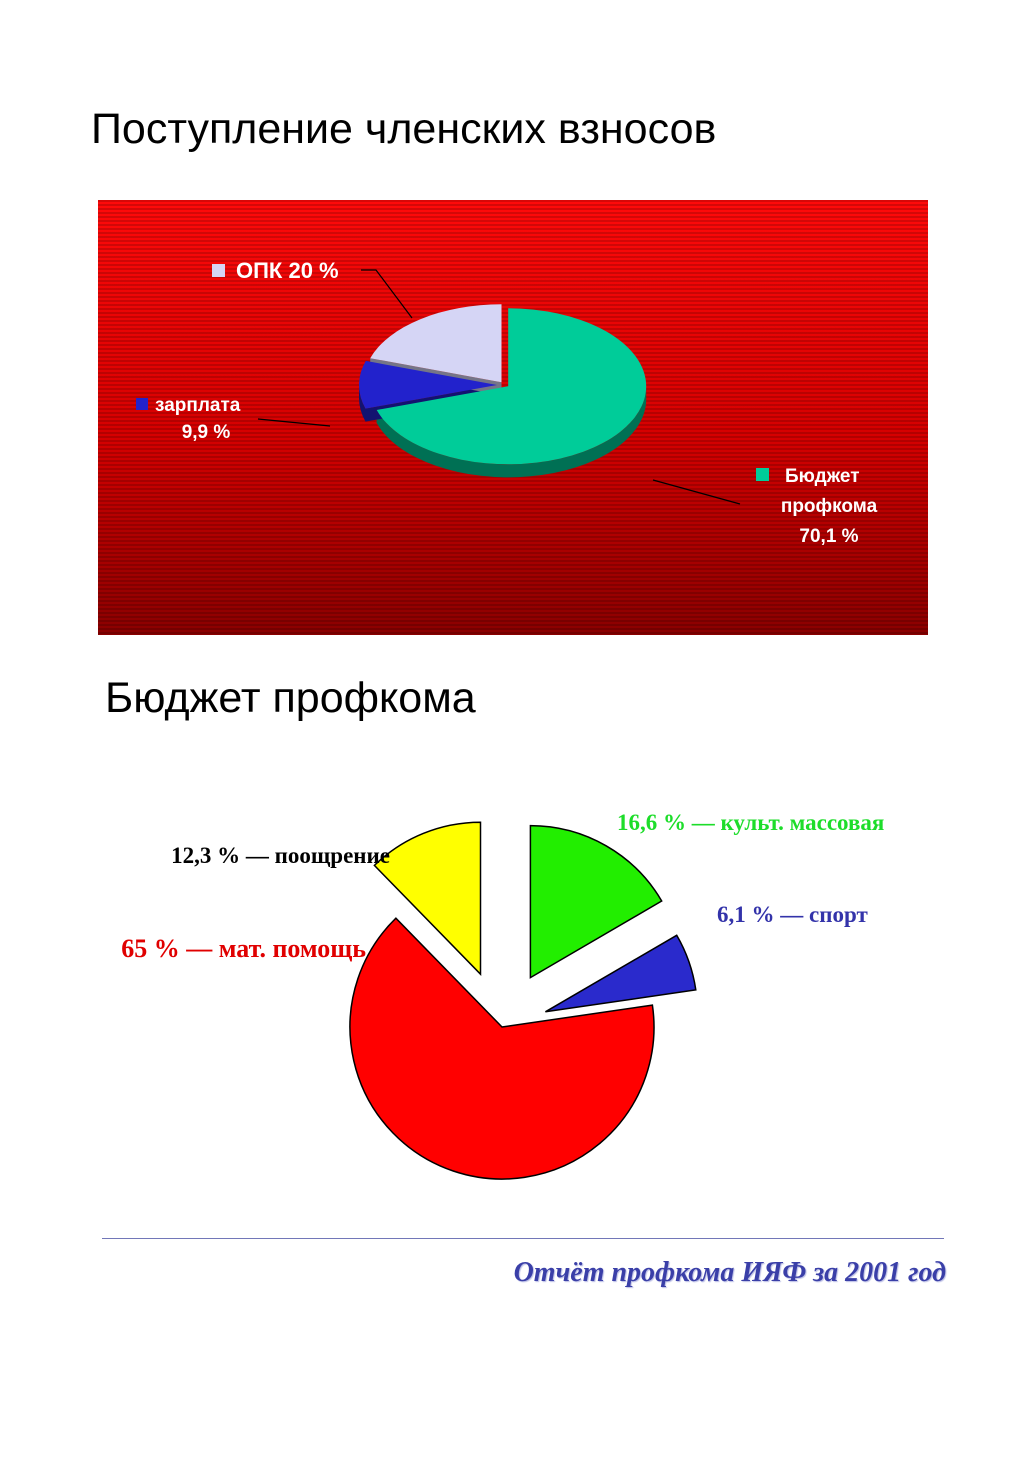  Describe the element at coordinates (198, 405) in the screenshot. I see `salary-label-line1: зарплата` at that location.